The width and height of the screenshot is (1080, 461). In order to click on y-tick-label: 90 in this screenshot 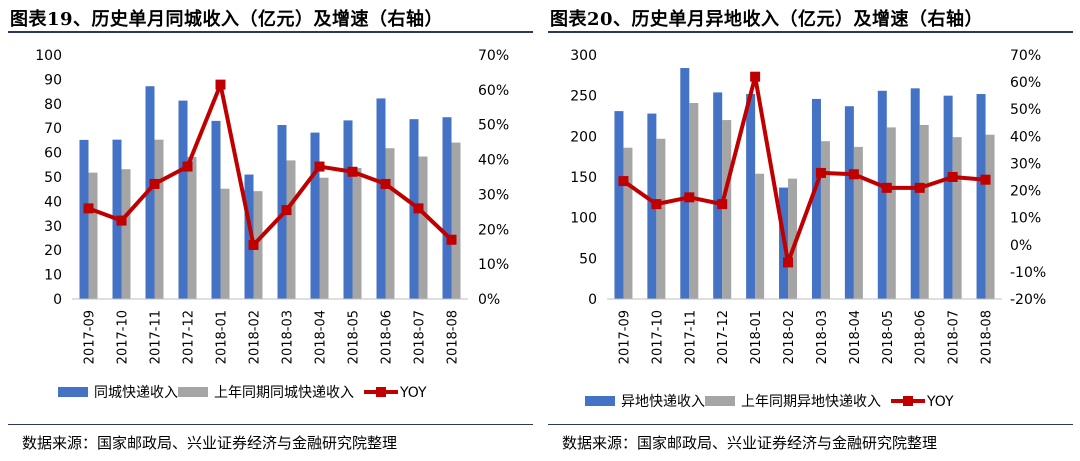, I will do `click(53, 80)`.